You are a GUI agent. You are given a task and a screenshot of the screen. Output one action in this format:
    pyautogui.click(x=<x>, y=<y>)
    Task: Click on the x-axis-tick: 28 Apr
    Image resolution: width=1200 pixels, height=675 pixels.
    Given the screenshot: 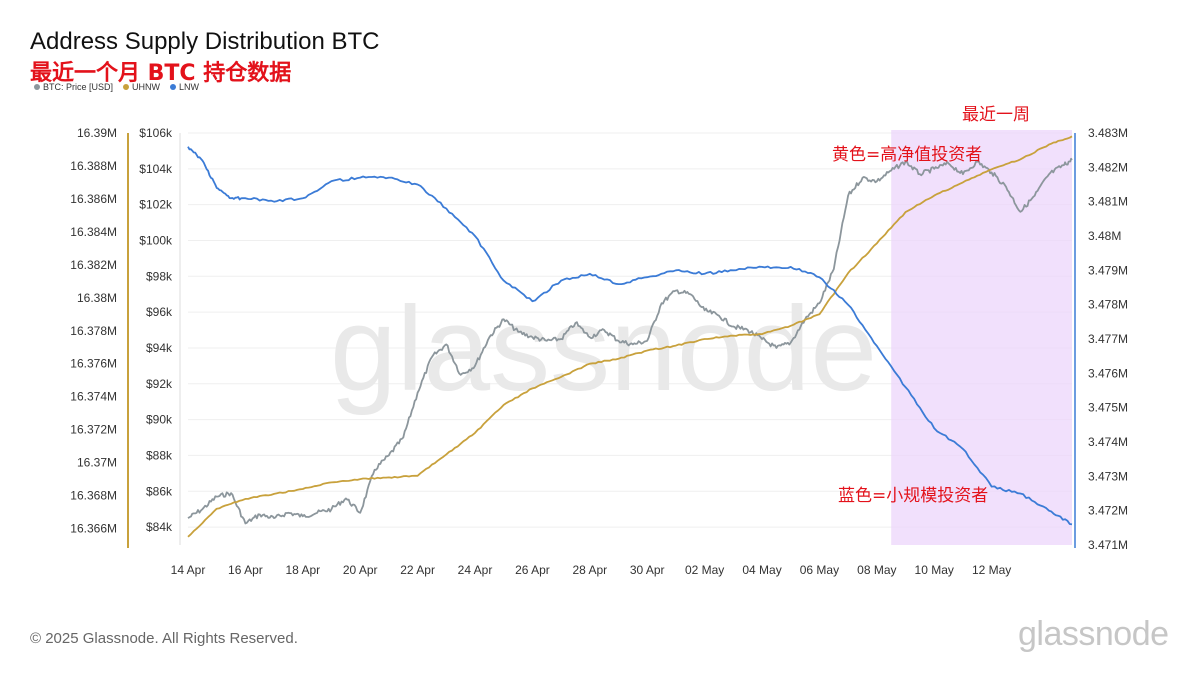 What is the action you would take?
    pyautogui.click(x=589, y=570)
    